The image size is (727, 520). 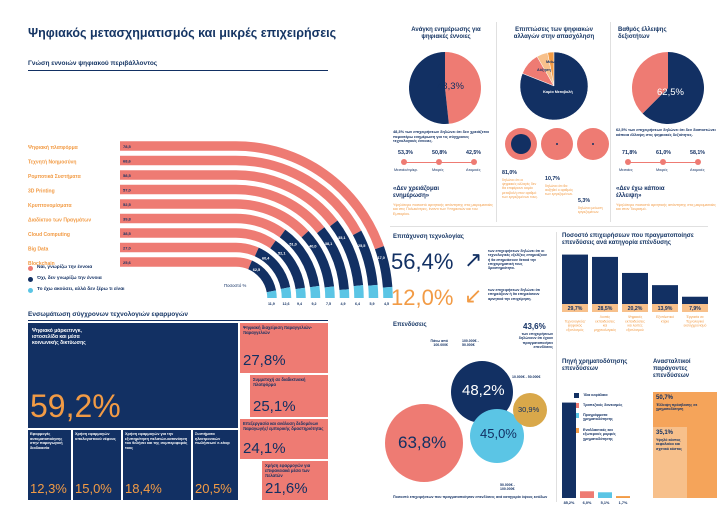 I want to click on bubble-label-3: 10.000€ - 50.000€, so click(x=526, y=377).